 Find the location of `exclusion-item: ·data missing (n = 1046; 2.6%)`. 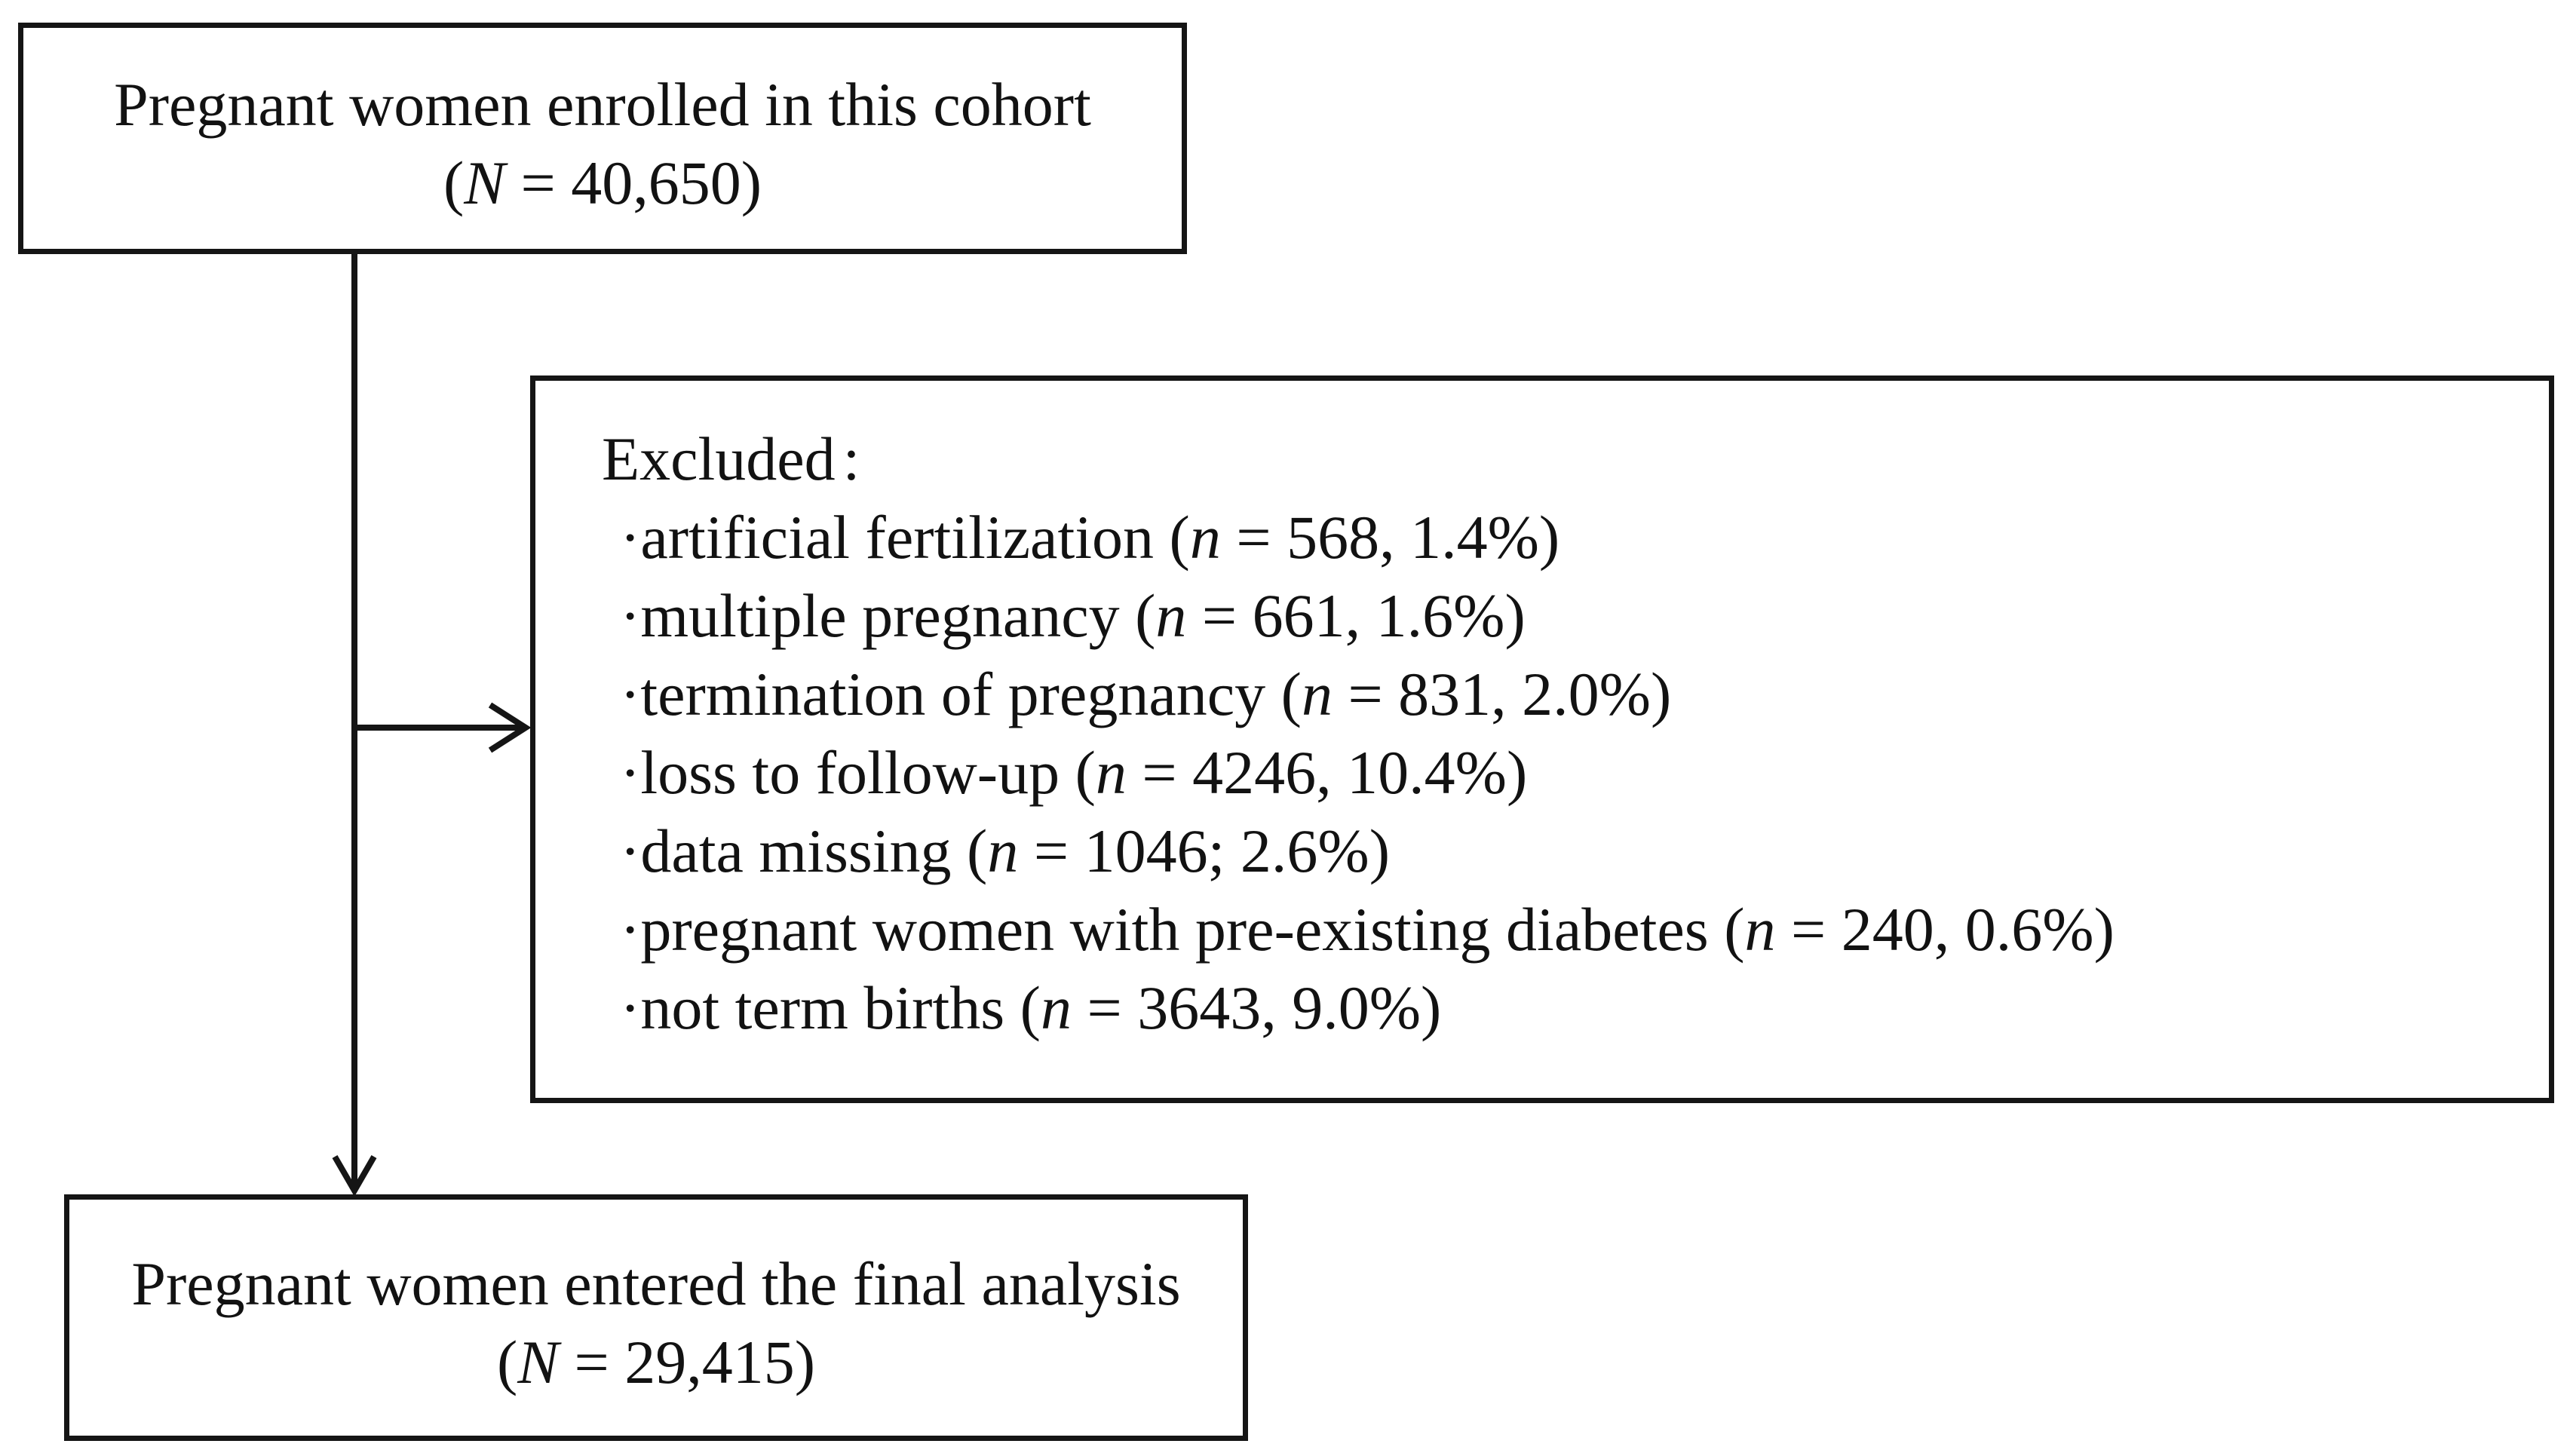

exclusion-item: ·data missing (n = 1046; 2.6%) is located at coordinates (1569, 851).